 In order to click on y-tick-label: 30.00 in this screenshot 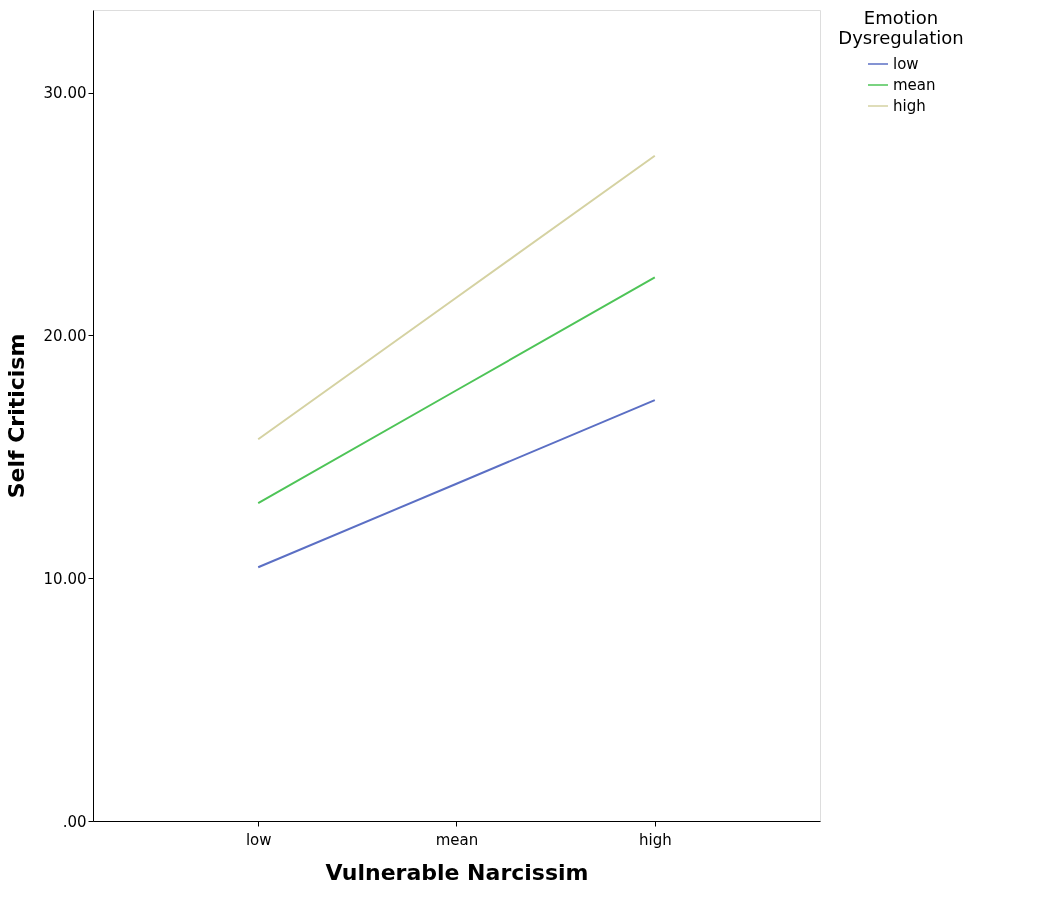, I will do `click(65, 93)`.